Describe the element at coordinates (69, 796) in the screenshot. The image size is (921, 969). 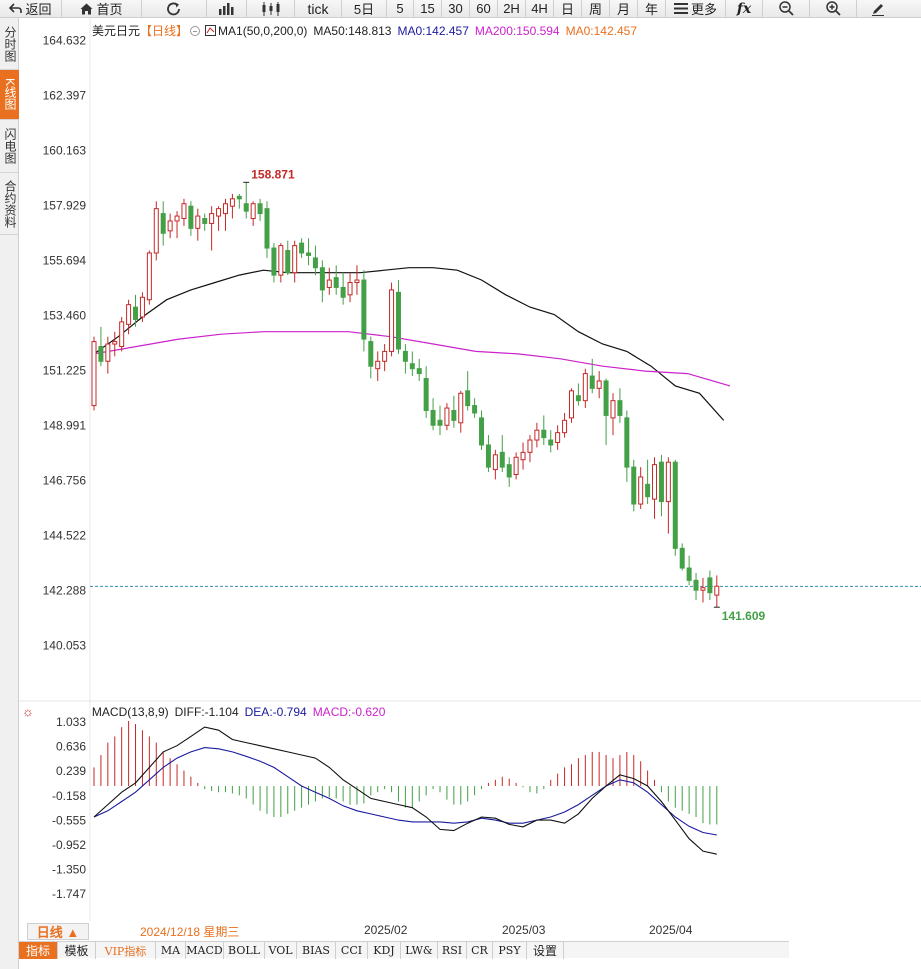
I see `macd-tick-label: -0.158` at that location.